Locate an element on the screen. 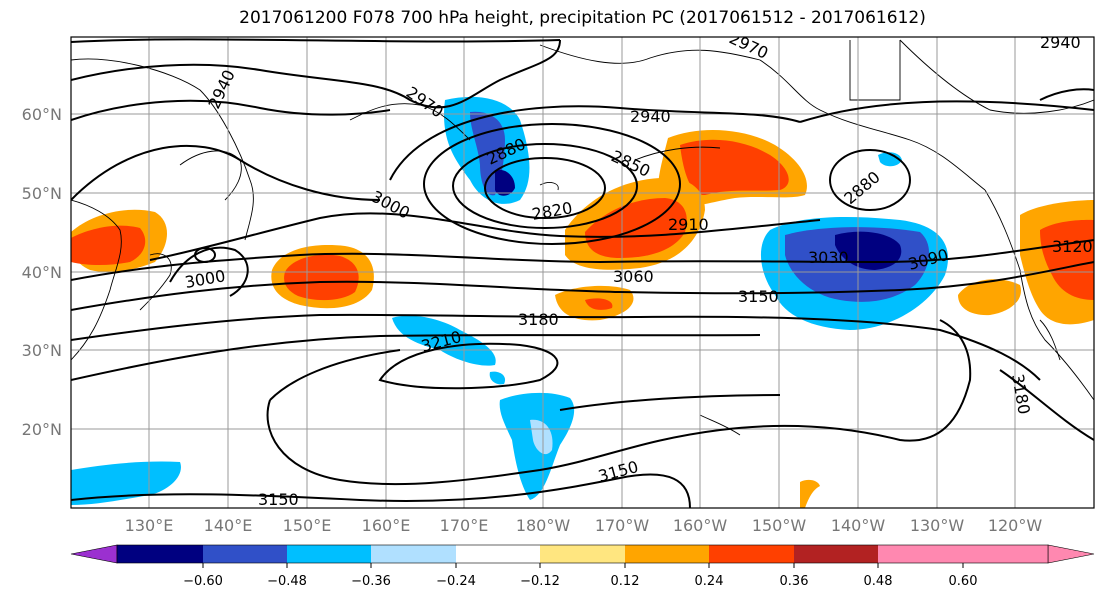 The width and height of the screenshot is (1105, 601). lat-label: 50°N is located at coordinates (42, 193).